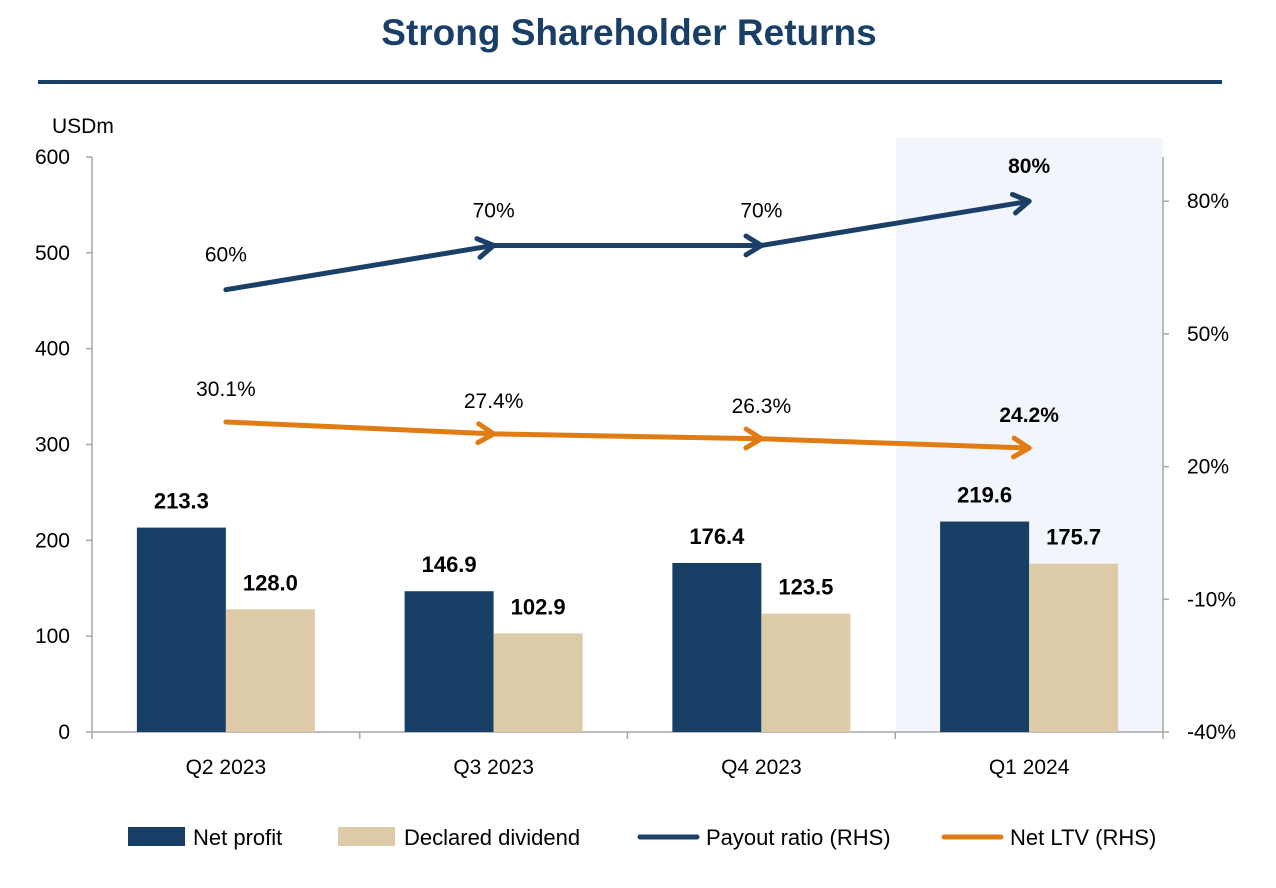  Describe the element at coordinates (237, 837) in the screenshot. I see `legend-label: Net profit` at that location.